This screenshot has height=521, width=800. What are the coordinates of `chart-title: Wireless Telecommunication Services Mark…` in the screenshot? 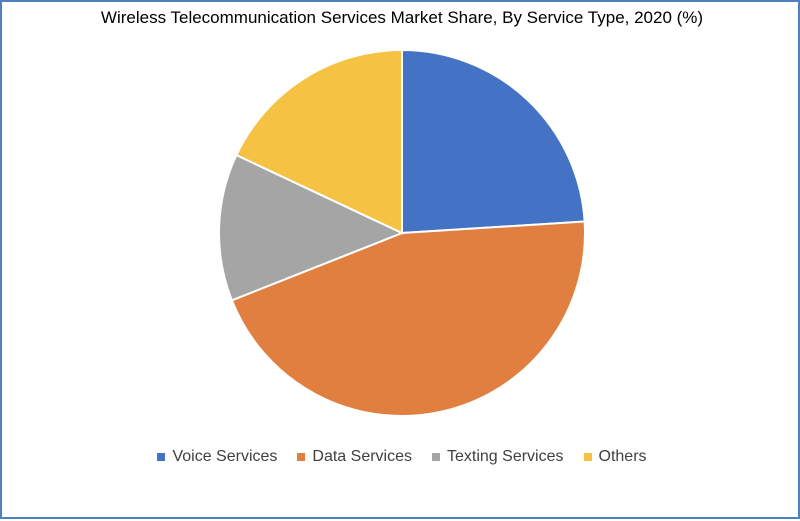 It's located at (402, 17).